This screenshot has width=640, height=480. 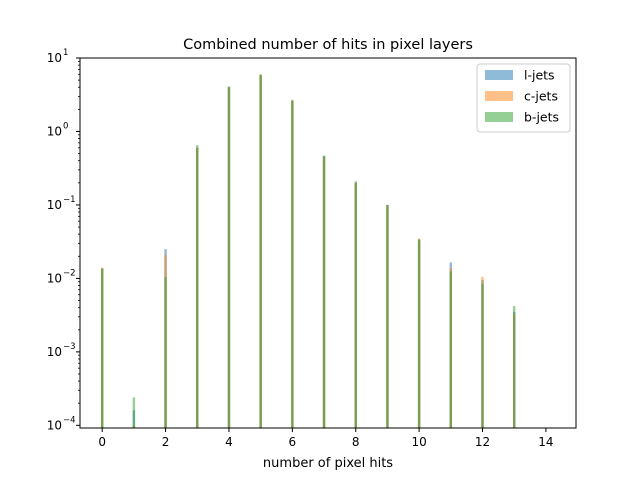 I want to click on legend-items: l-jets c-jets b-jets, so click(x=522, y=96).